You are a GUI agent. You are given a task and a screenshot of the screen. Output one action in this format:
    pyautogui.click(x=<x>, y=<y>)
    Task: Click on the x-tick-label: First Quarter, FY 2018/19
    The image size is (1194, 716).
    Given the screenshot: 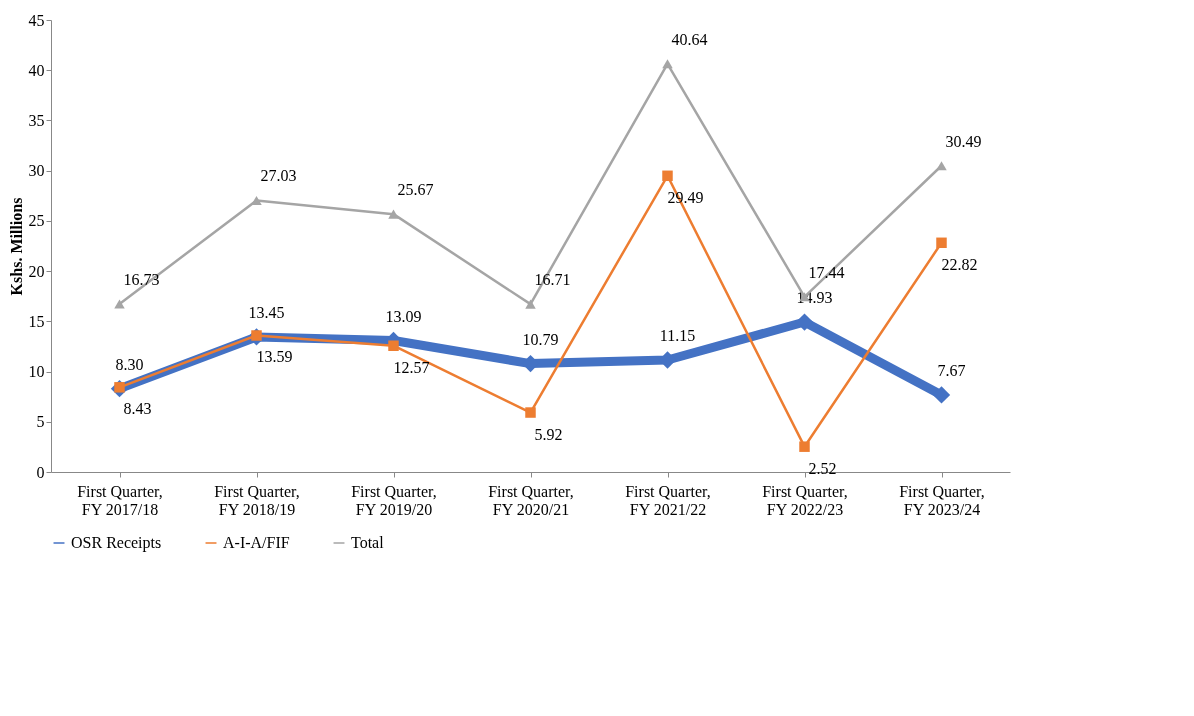 What is the action you would take?
    pyautogui.click(x=257, y=500)
    